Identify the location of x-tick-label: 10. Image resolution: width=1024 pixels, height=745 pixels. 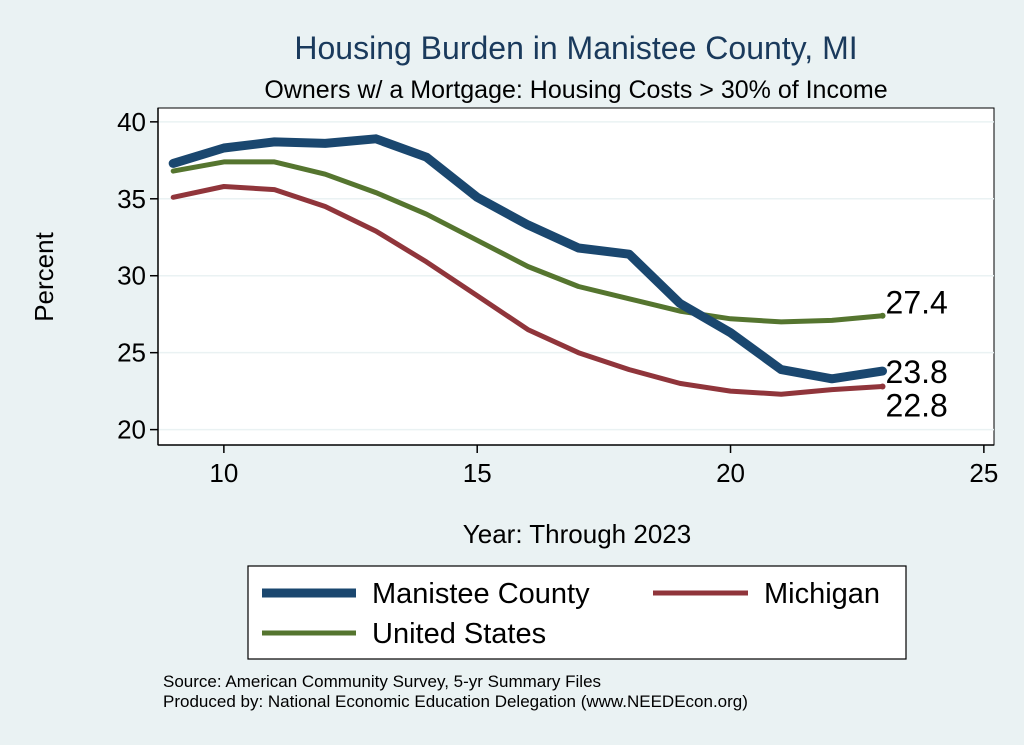
(223, 473).